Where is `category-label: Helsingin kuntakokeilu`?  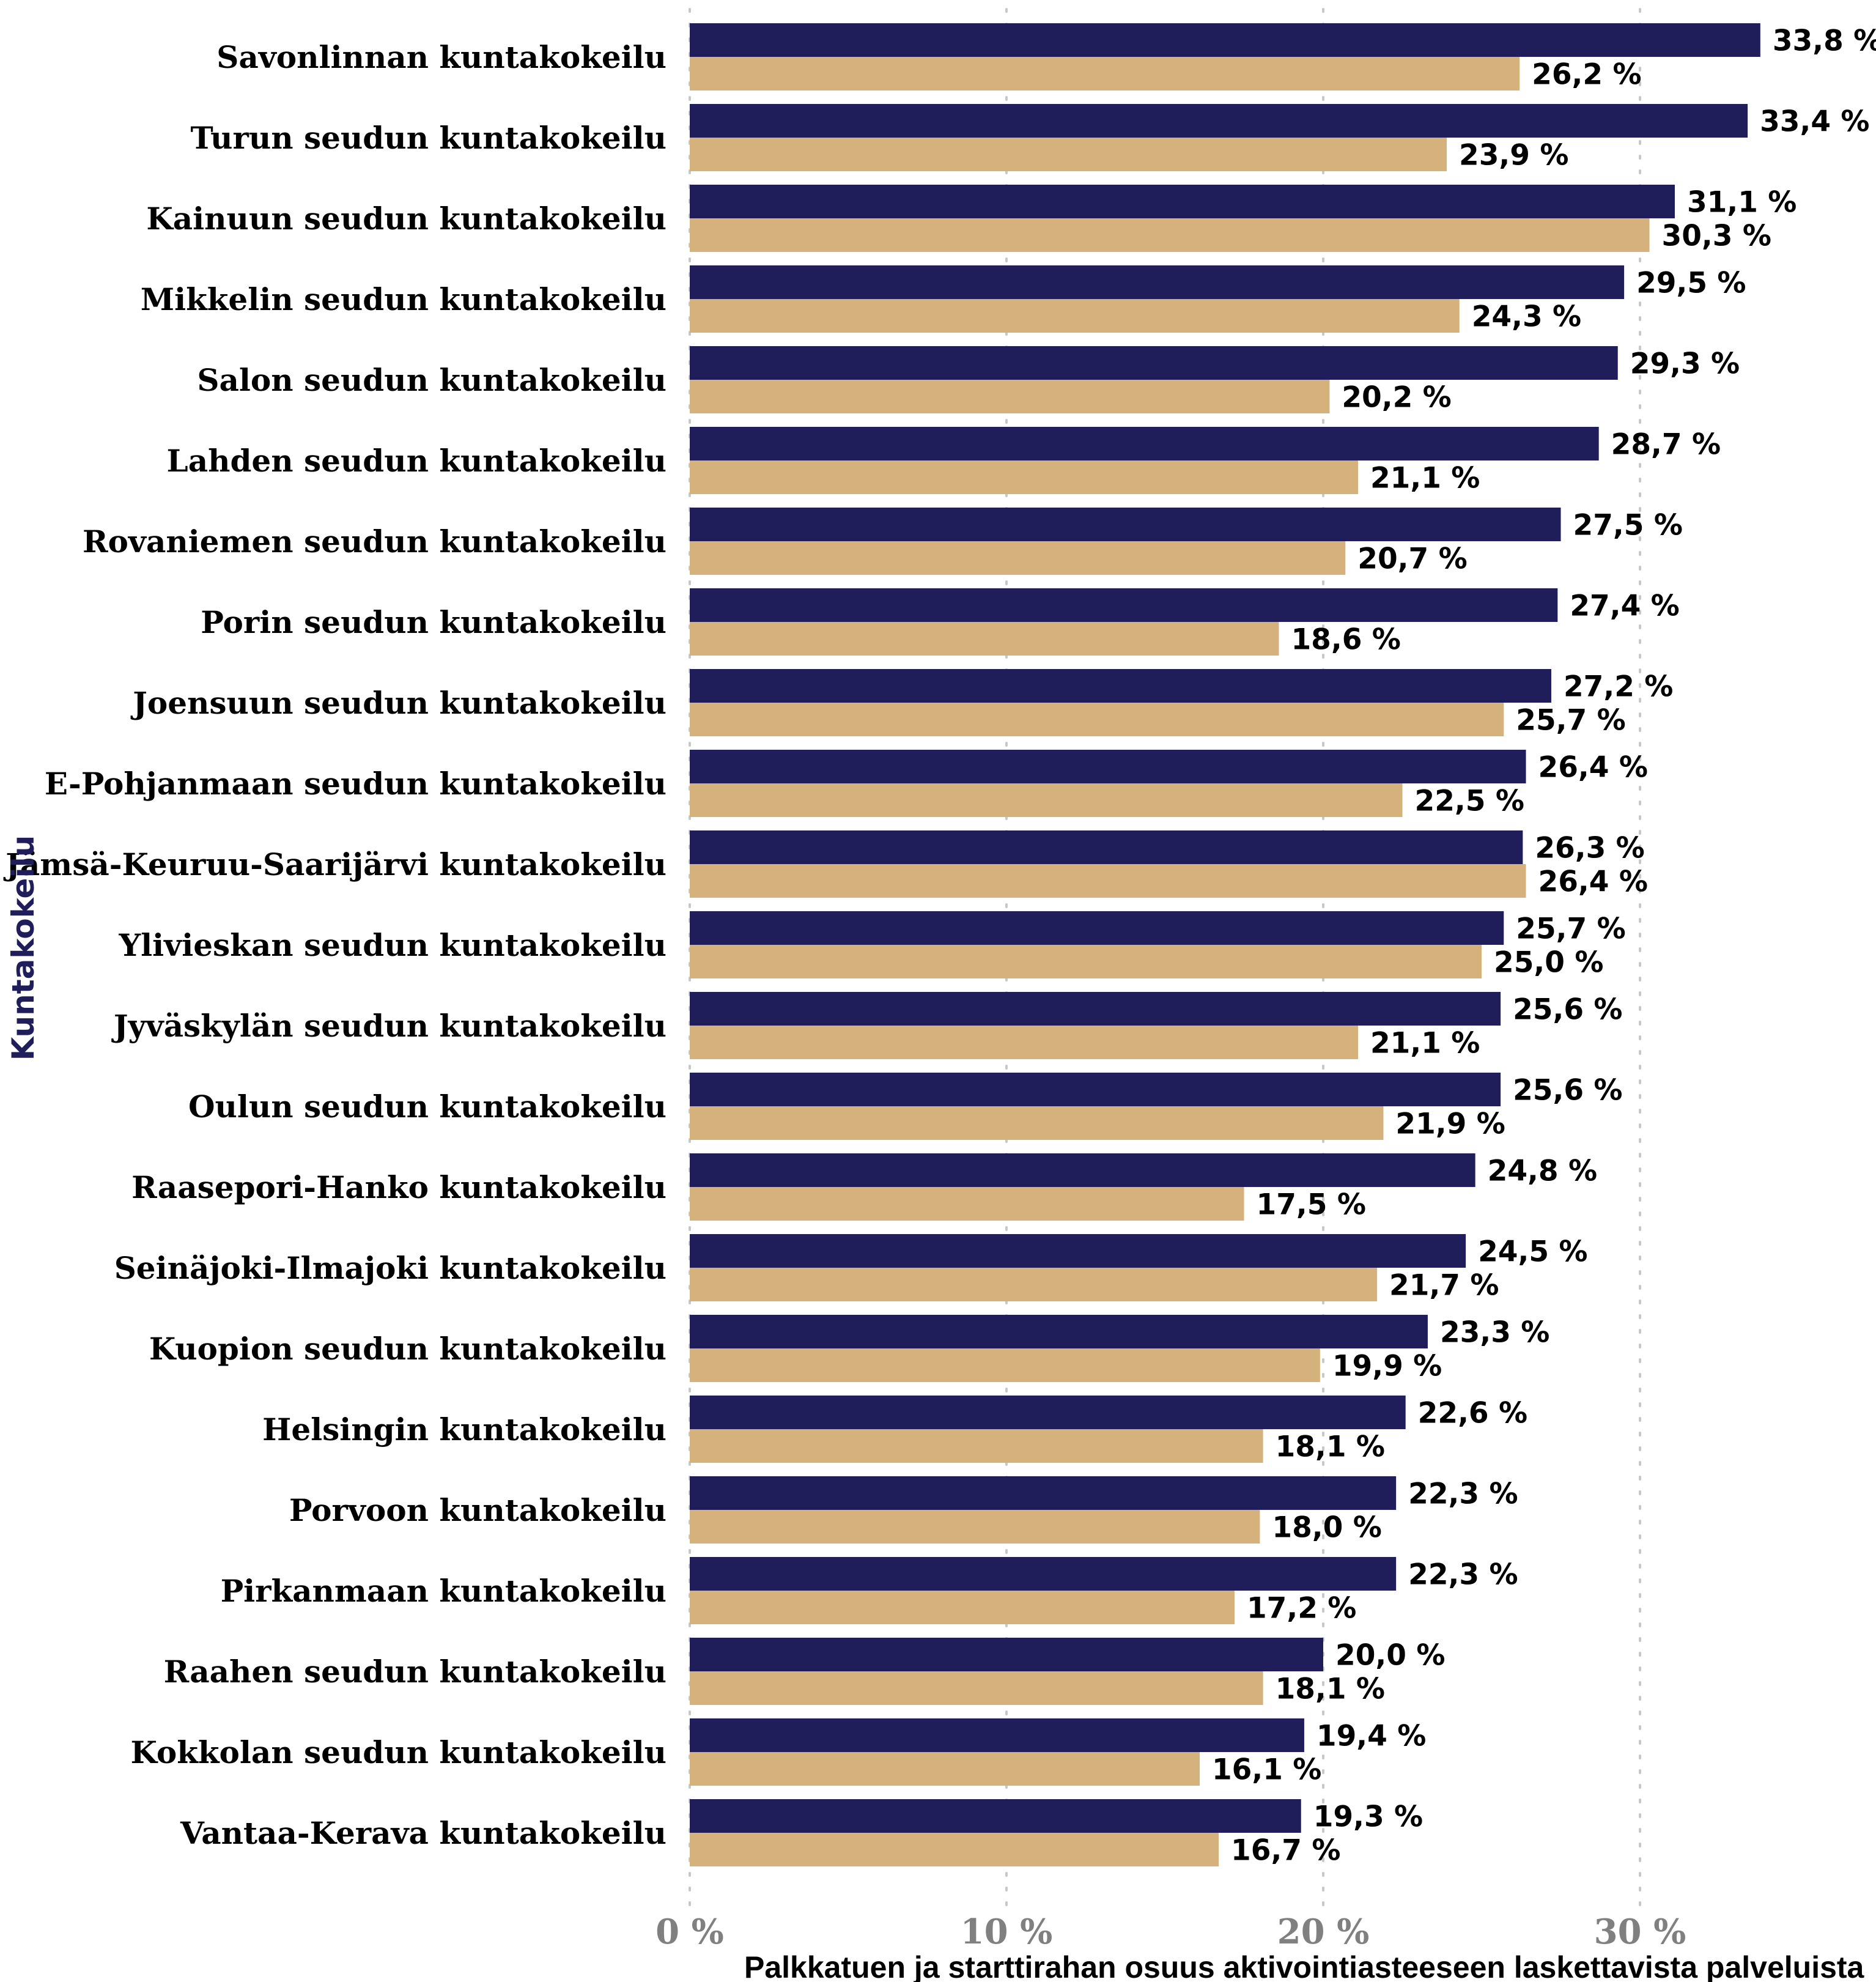
category-label: Helsingin kuntakokeilu is located at coordinates (464, 1429).